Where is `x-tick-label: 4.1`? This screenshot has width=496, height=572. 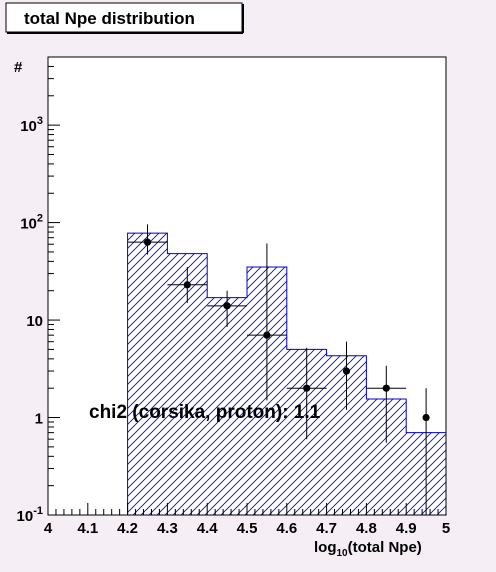
x-tick-label: 4.1 is located at coordinates (87, 528).